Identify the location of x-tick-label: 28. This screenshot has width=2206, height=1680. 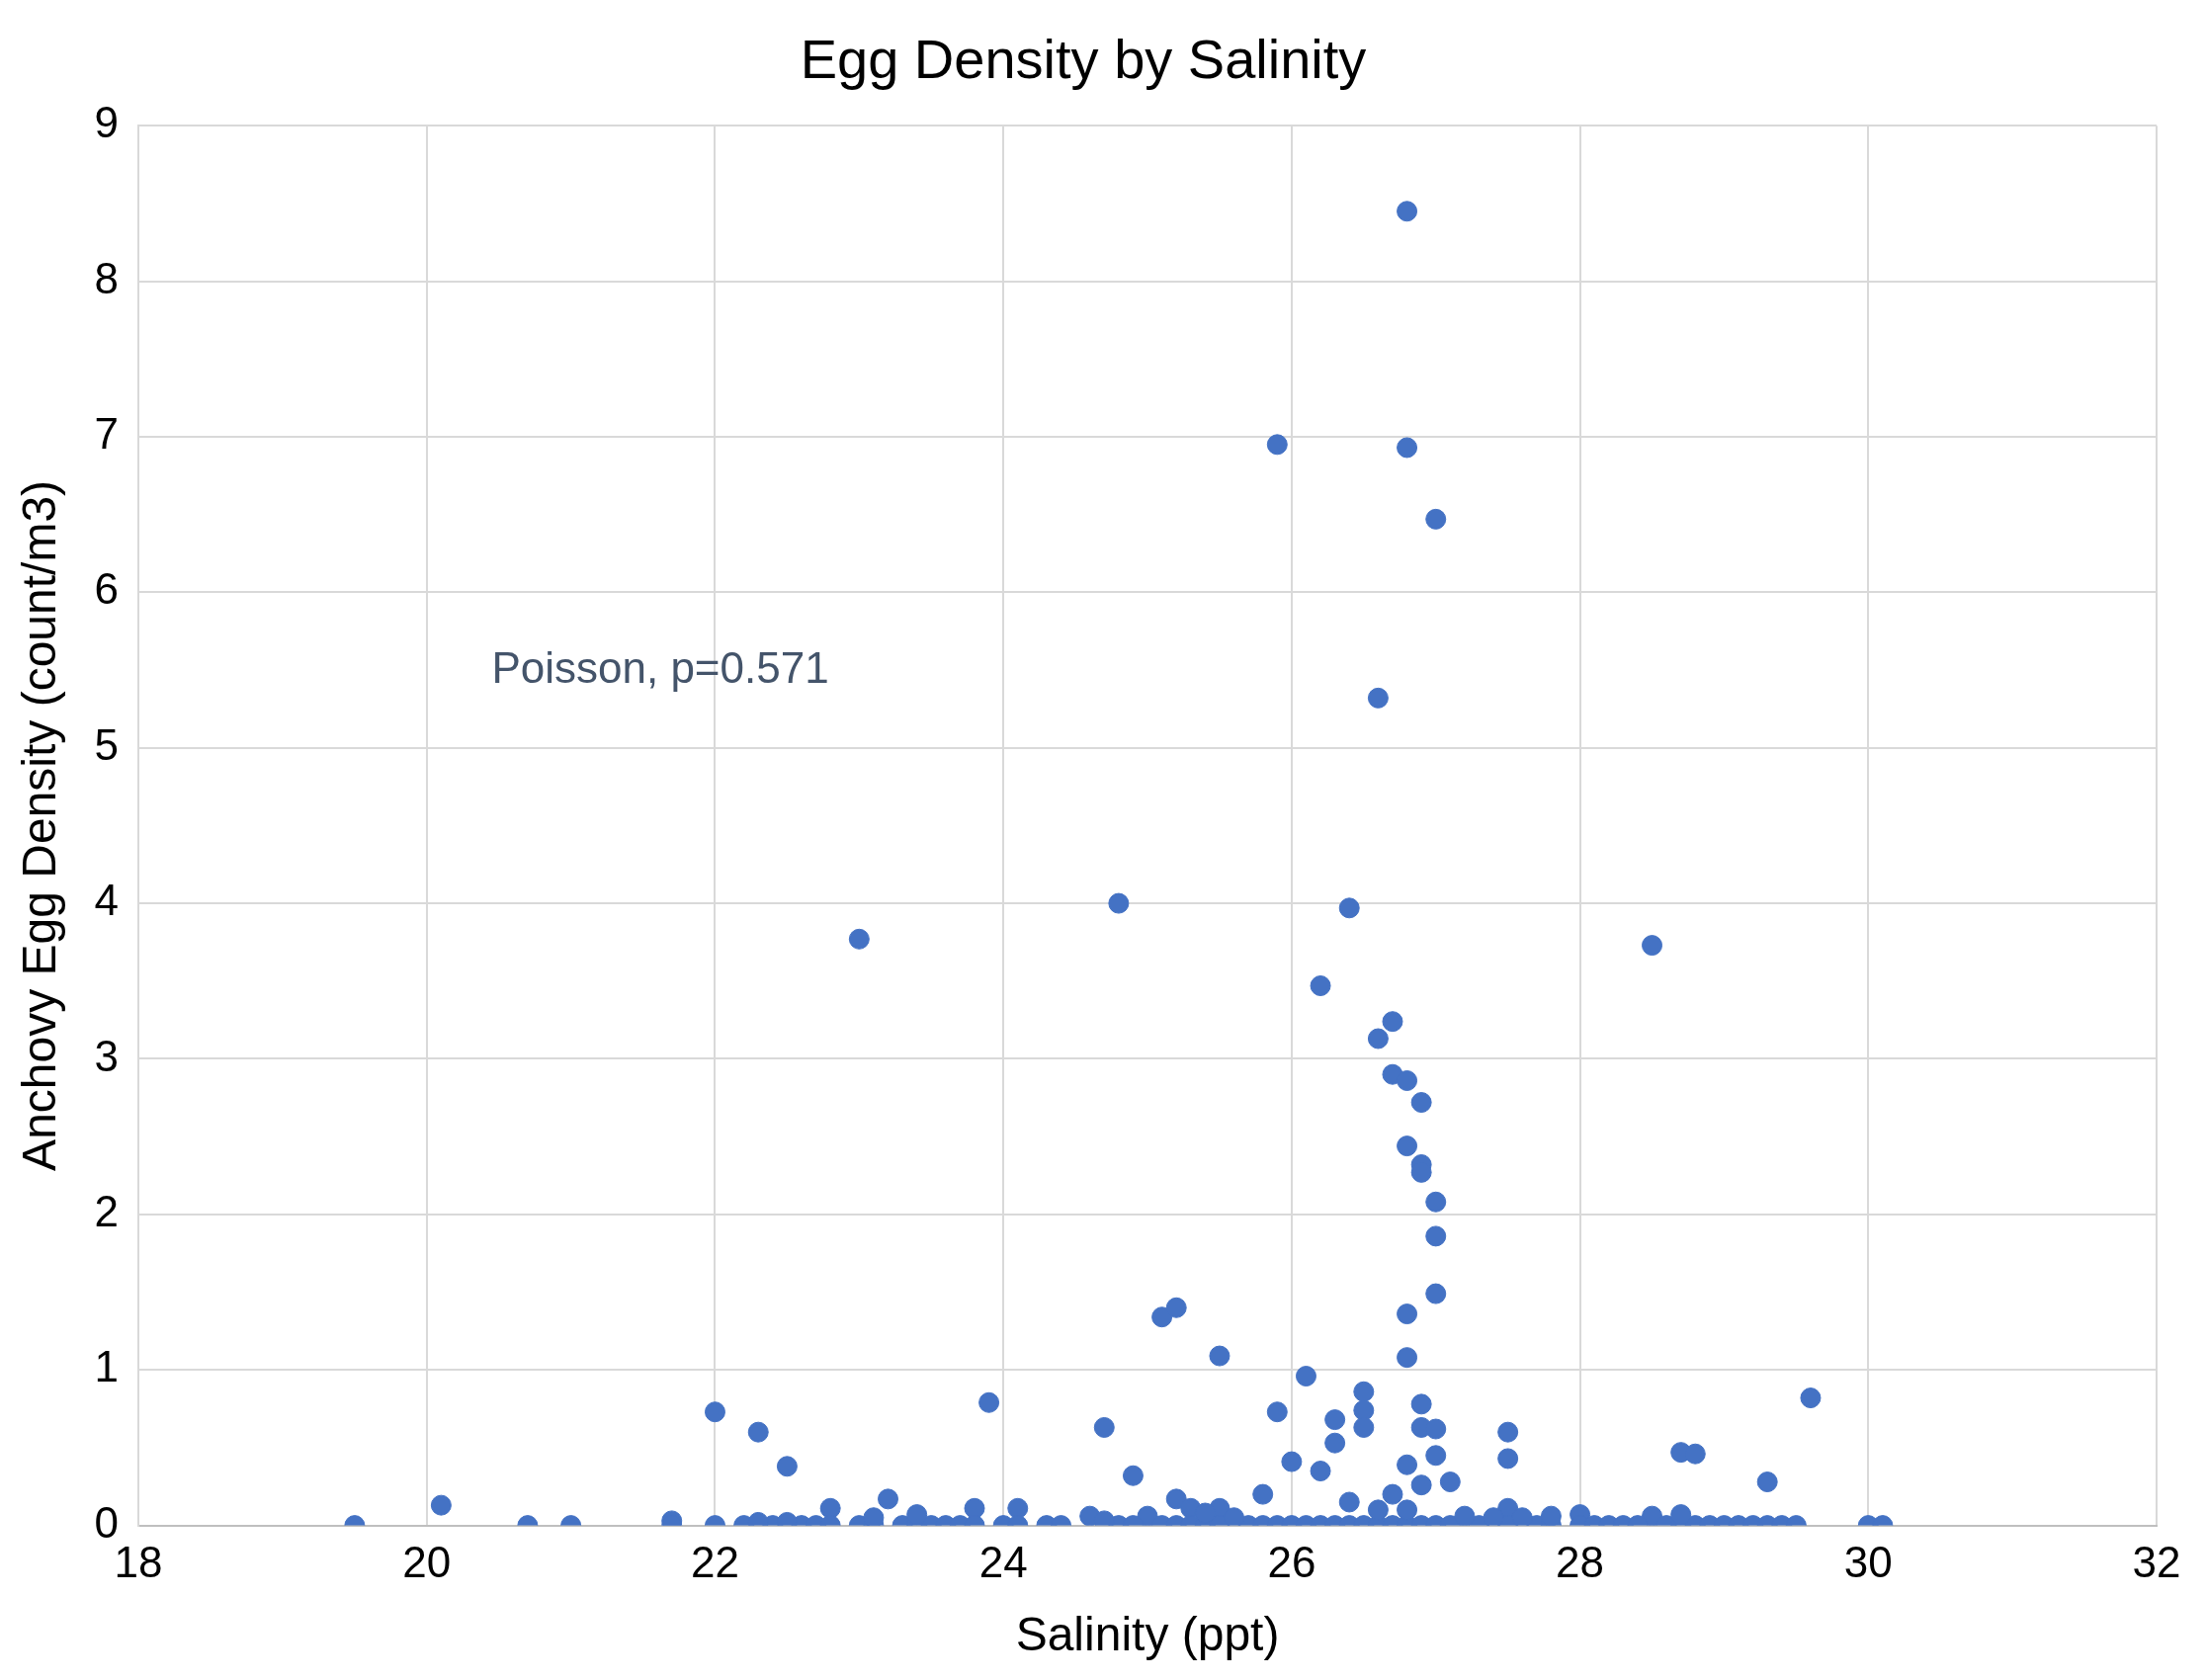
(1580, 1562).